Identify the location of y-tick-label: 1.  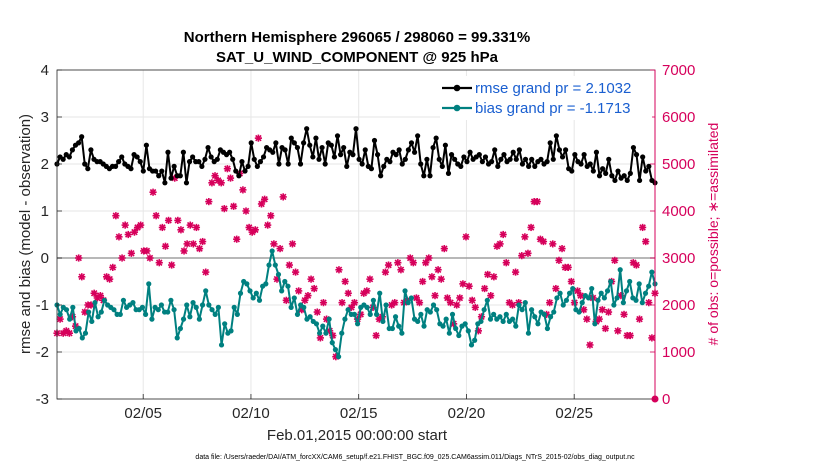
(45, 211).